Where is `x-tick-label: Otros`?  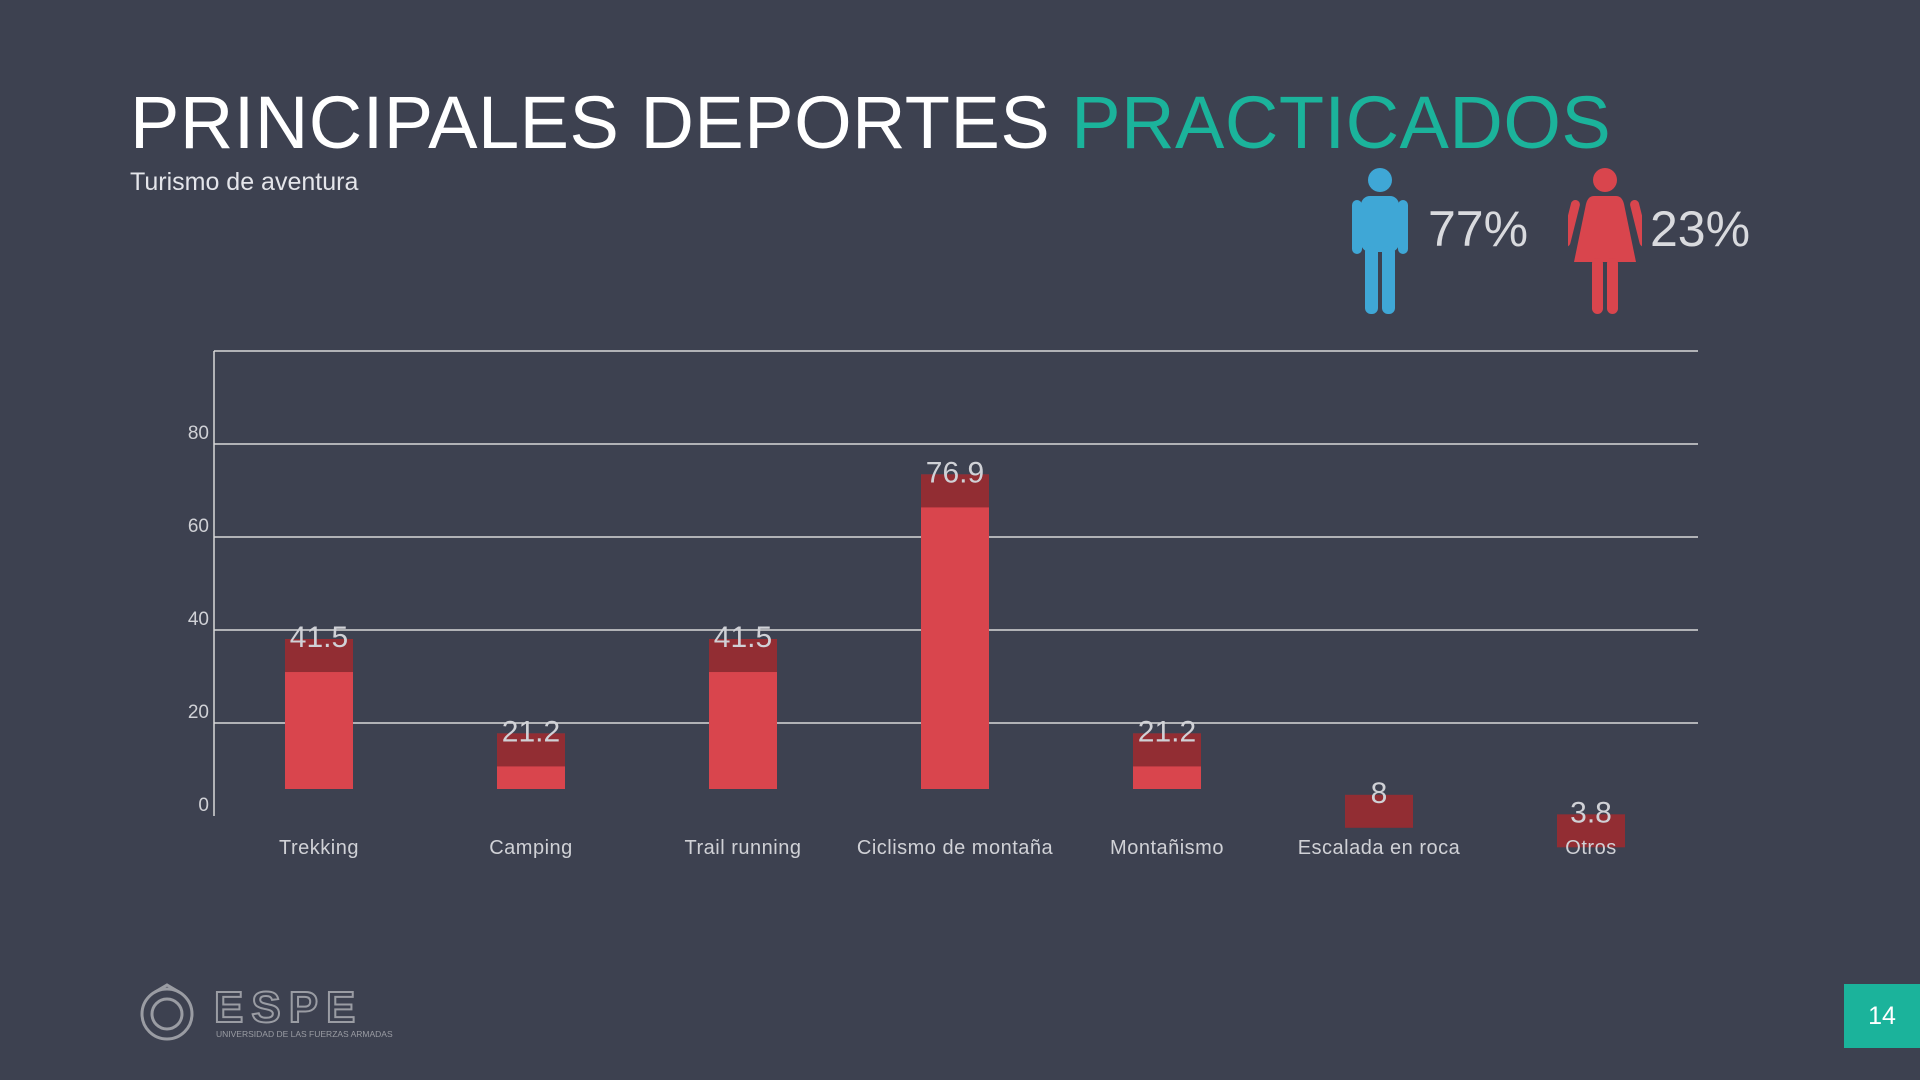
x-tick-label: Otros is located at coordinates (1590, 848).